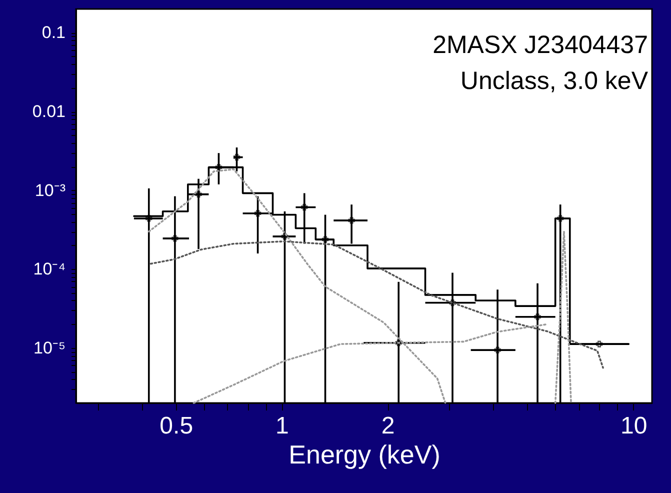  What do you see at coordinates (49, 112) in the screenshot?
I see `y-tick-label: 0.01` at bounding box center [49, 112].